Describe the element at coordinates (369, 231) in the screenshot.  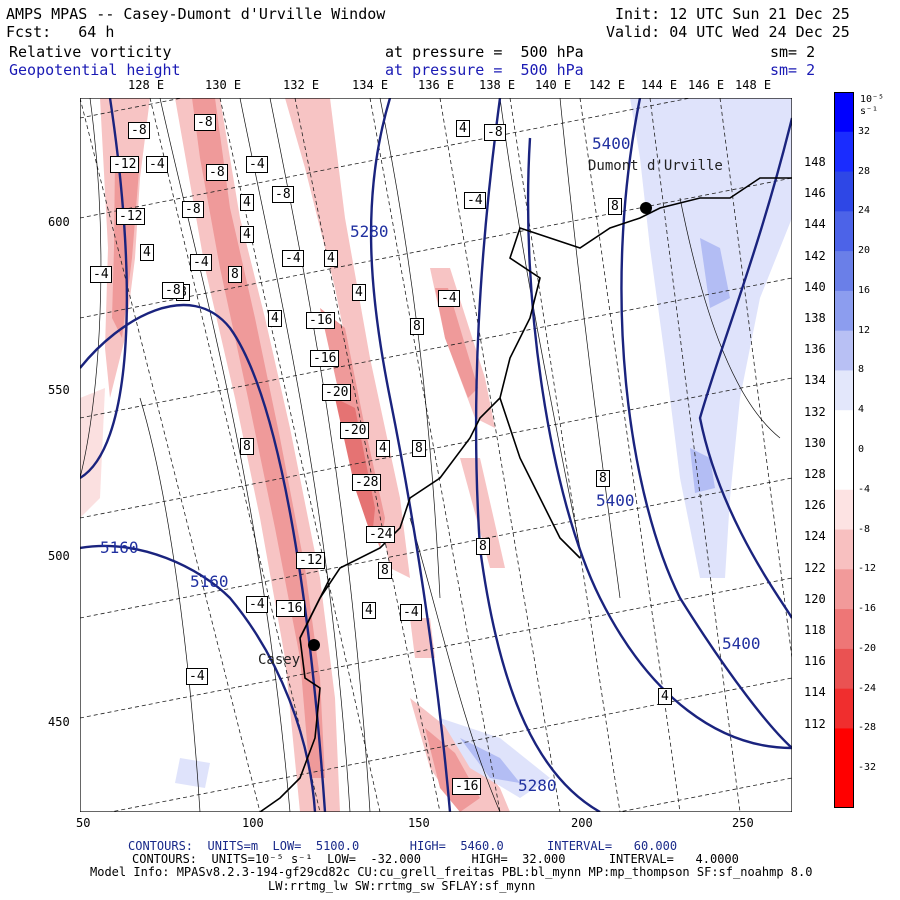
I see `height-contour-label: 5280` at that location.